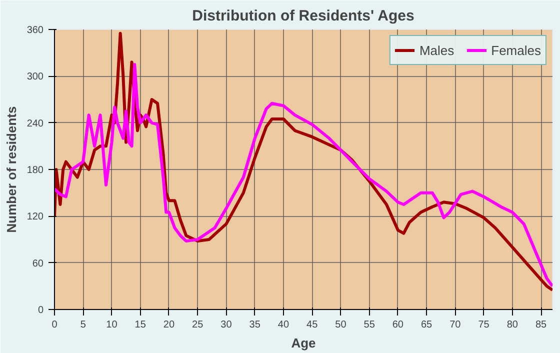 The image size is (560, 353). I want to click on y-tick-label: 180, so click(35, 170).